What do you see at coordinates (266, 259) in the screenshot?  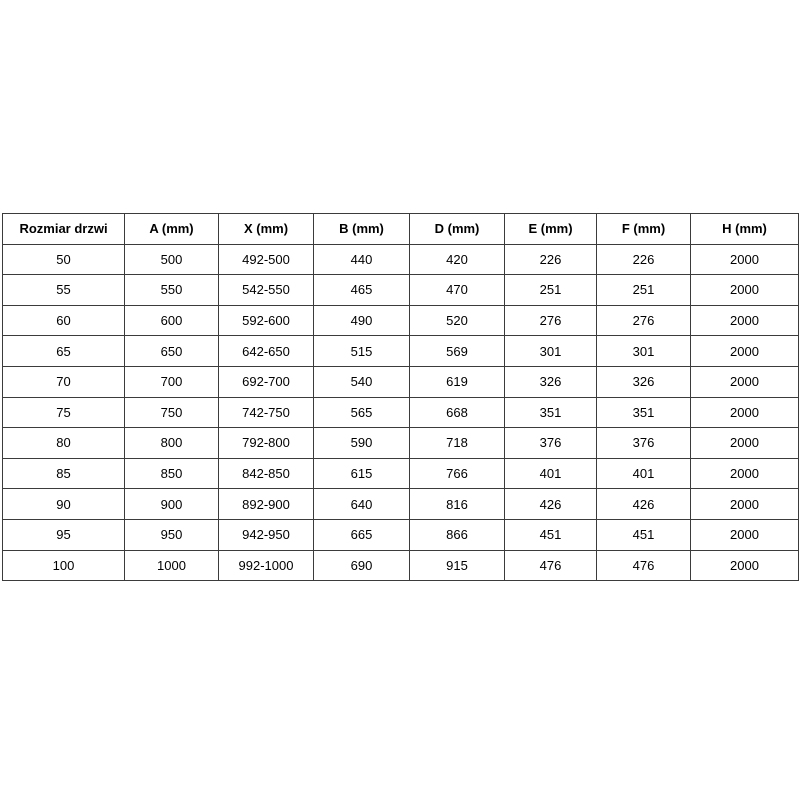 I see `table-cell: 492-500` at bounding box center [266, 259].